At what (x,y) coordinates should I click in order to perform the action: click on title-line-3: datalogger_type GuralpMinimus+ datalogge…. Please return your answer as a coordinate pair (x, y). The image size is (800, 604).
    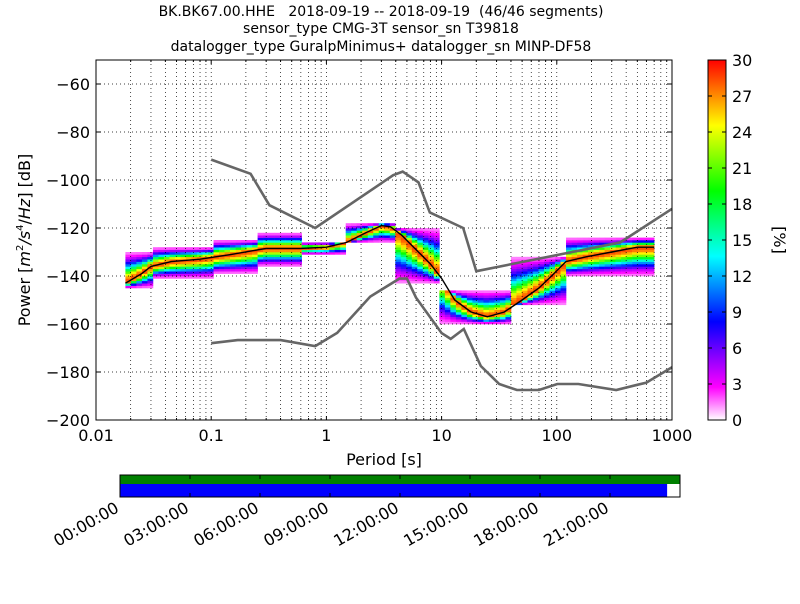
    Looking at the image, I should click on (381, 47).